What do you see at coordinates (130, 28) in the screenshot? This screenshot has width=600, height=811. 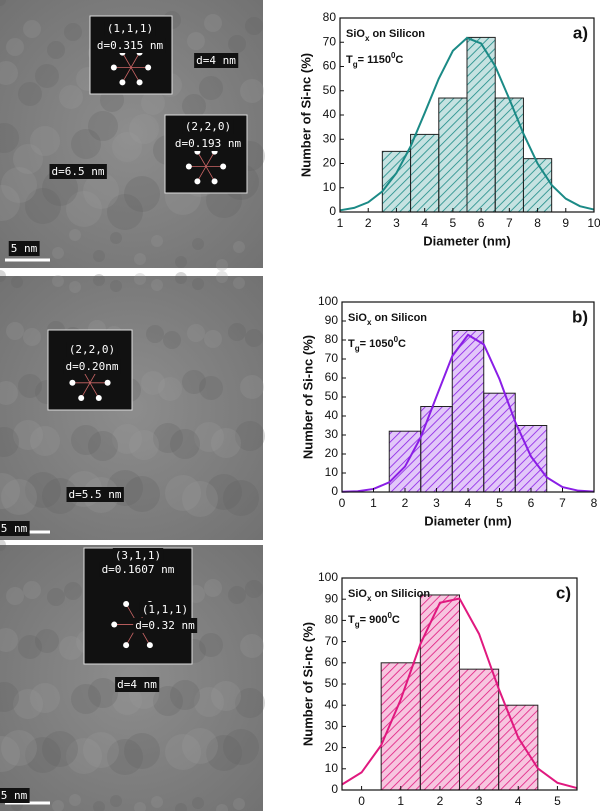 I see `tem-label: (1,1,1)` at bounding box center [130, 28].